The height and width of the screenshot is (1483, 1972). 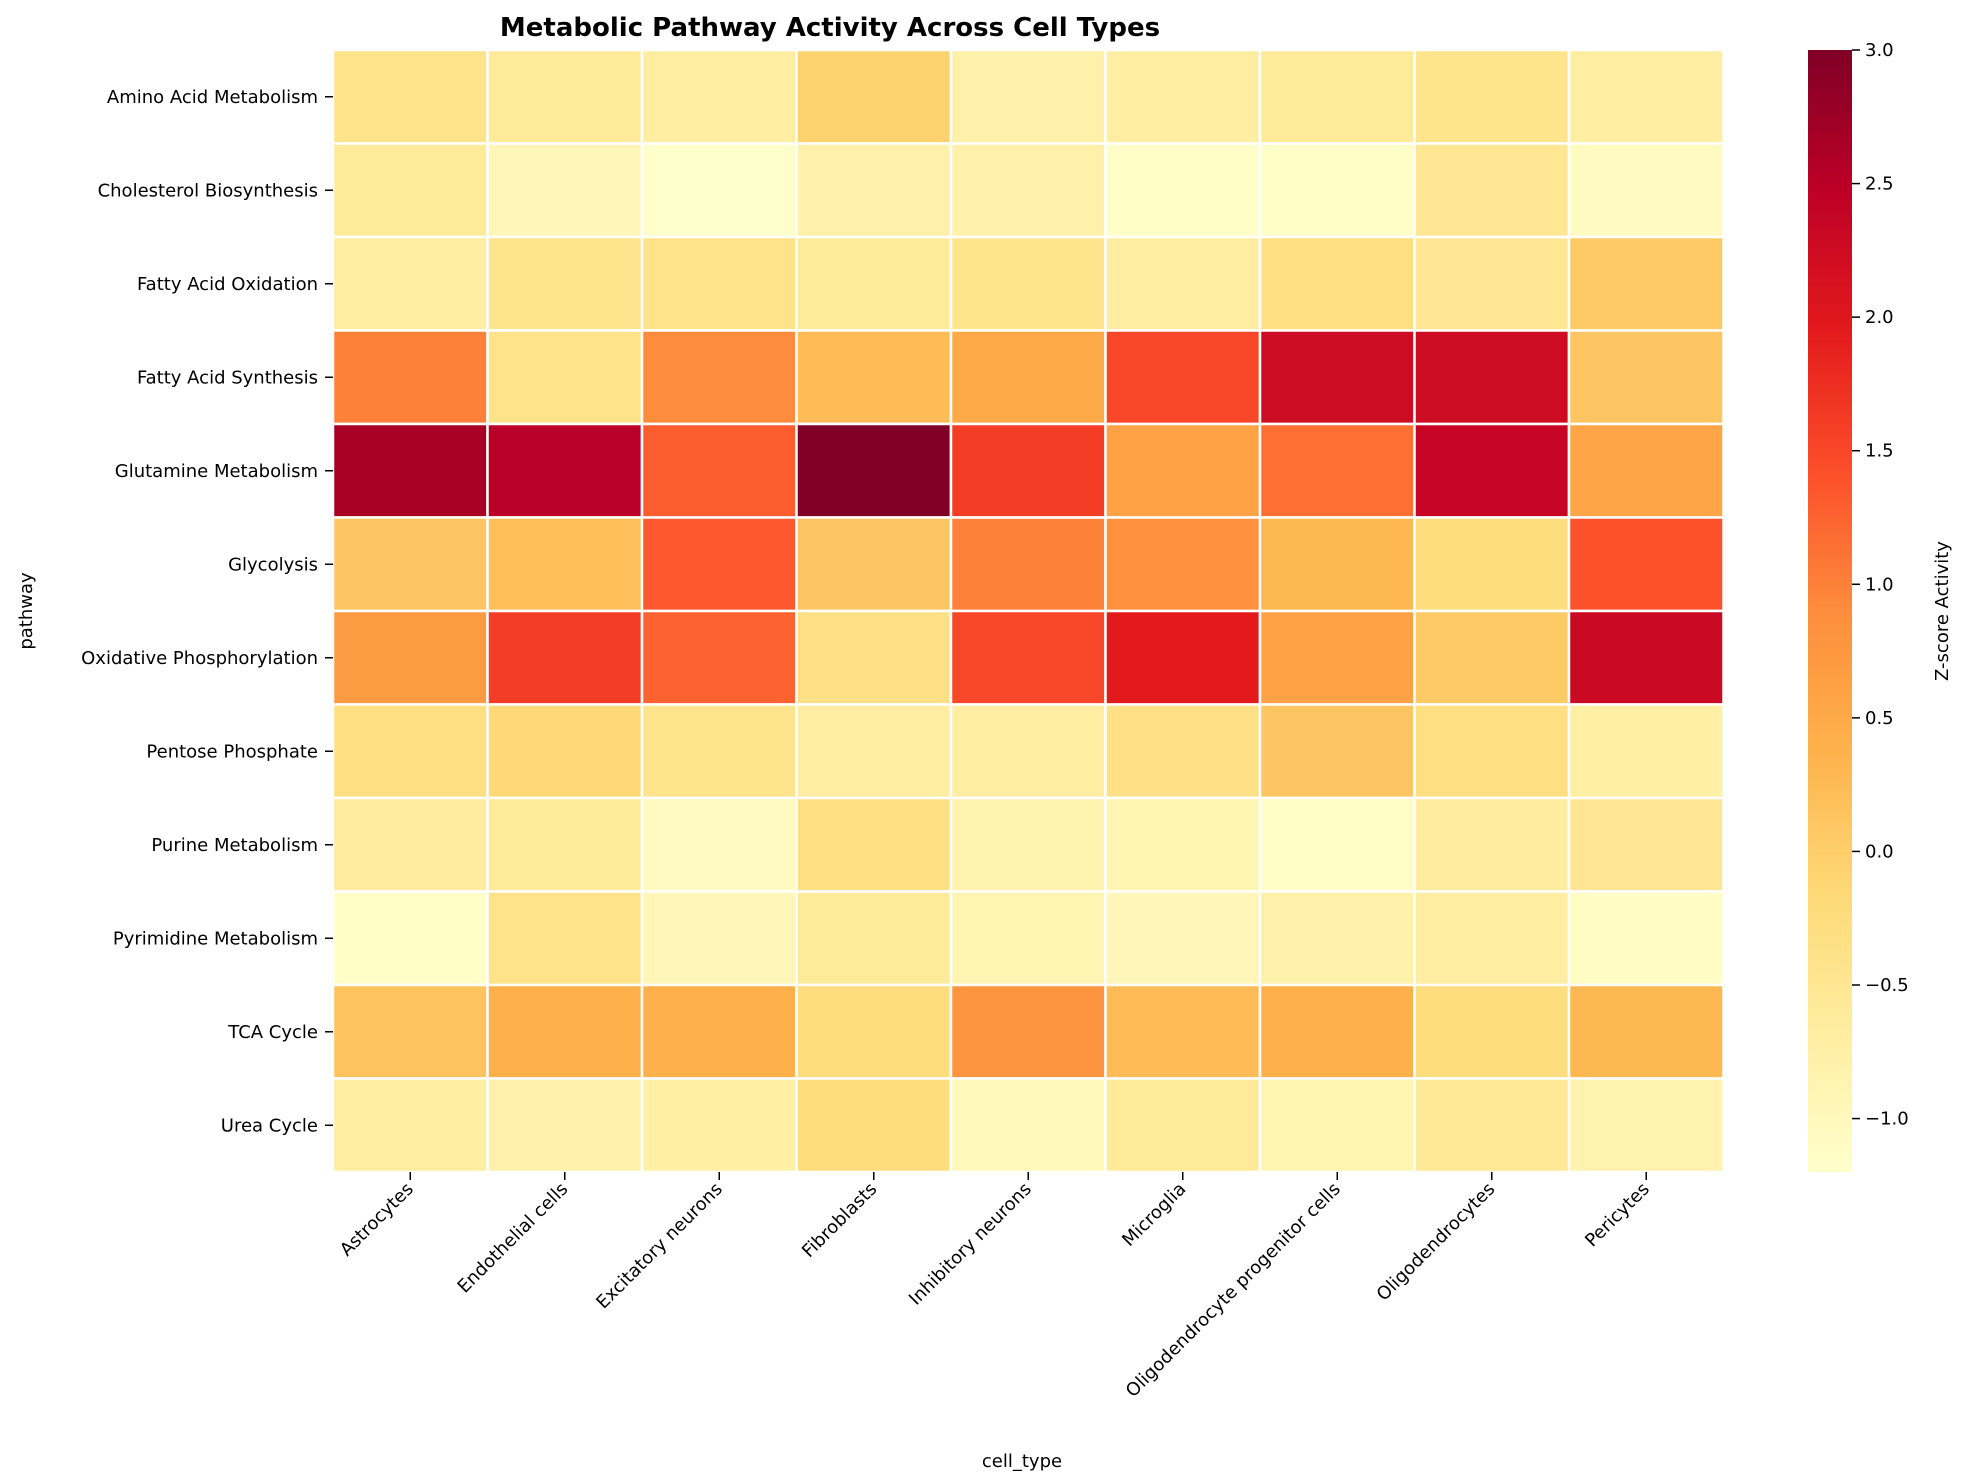 What do you see at coordinates (227, 284) in the screenshot?
I see `y-tick-label: Fatty Acid Oxidation` at bounding box center [227, 284].